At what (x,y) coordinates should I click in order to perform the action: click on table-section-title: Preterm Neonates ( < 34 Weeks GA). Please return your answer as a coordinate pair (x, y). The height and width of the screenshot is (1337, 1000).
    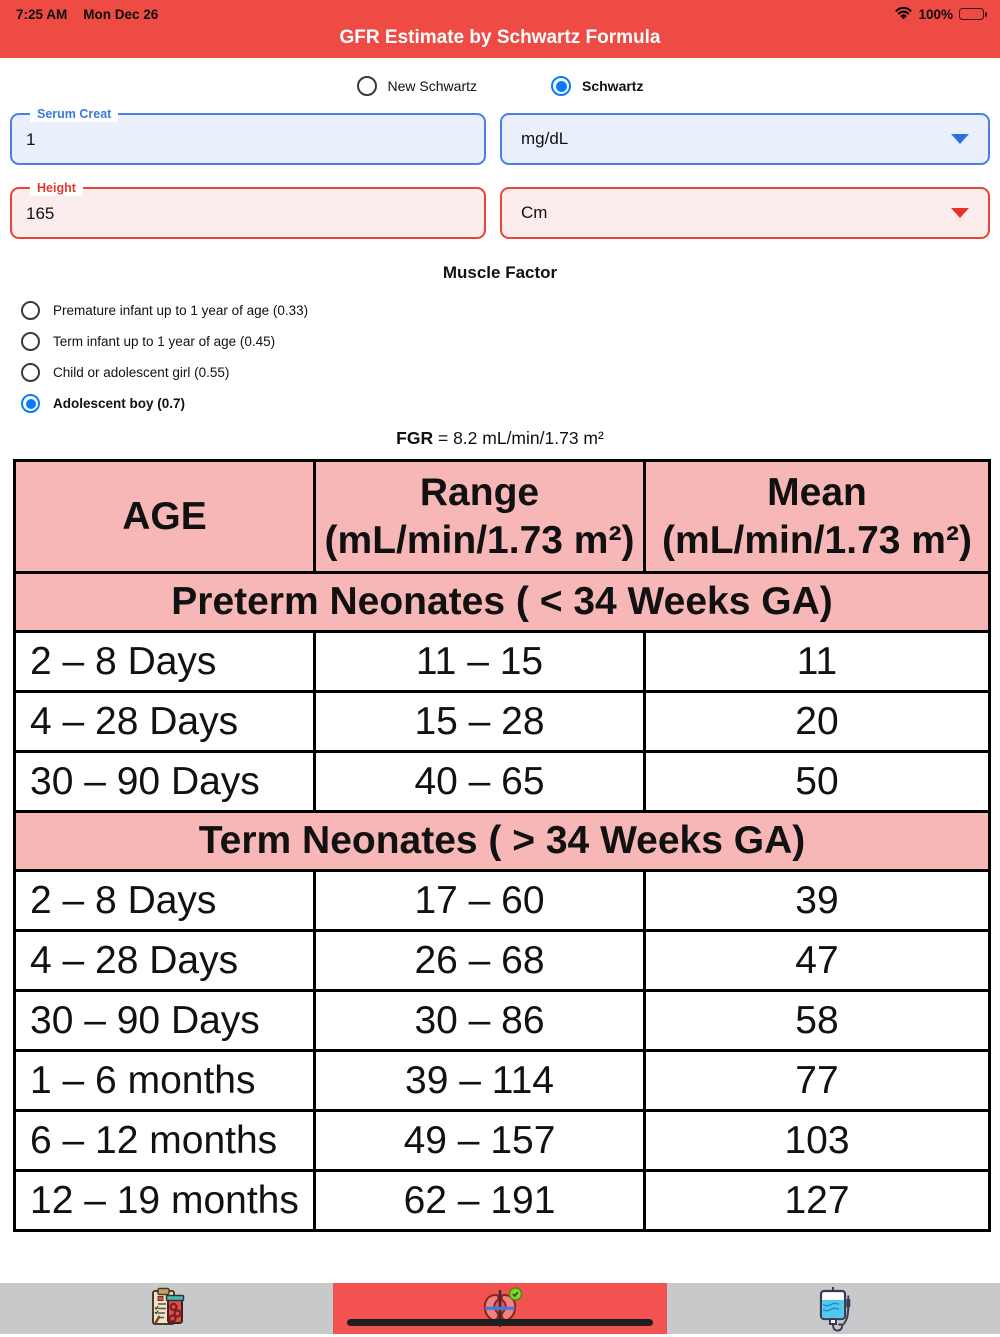
    Looking at the image, I should click on (502, 602).